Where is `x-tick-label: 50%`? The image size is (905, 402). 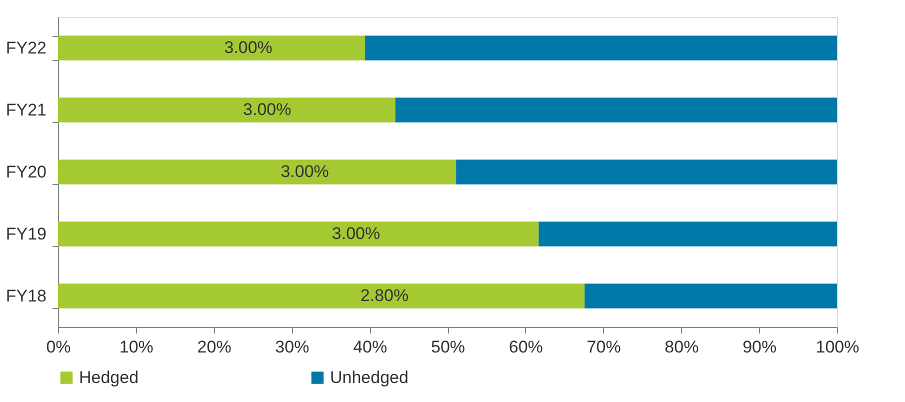 x-tick-label: 50% is located at coordinates (448, 347).